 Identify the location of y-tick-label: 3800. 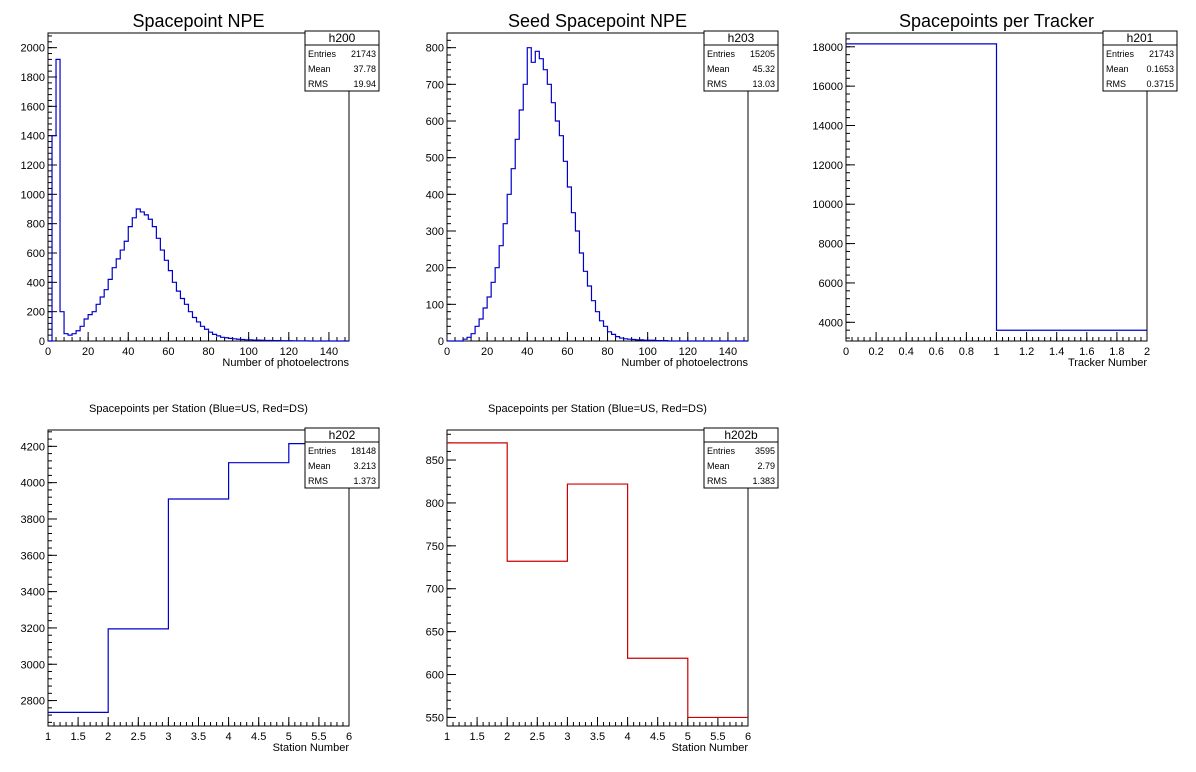
(33, 520).